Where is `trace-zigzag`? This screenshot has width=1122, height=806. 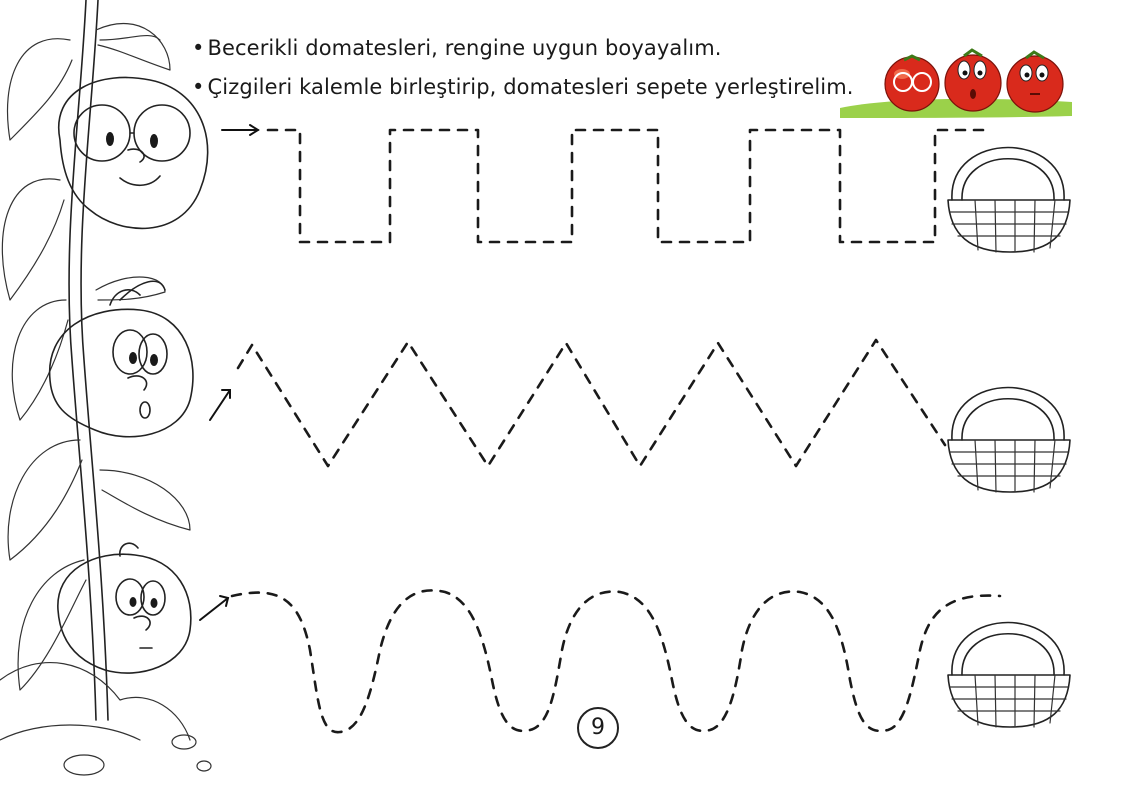 trace-zigzag is located at coordinates (591, 403).